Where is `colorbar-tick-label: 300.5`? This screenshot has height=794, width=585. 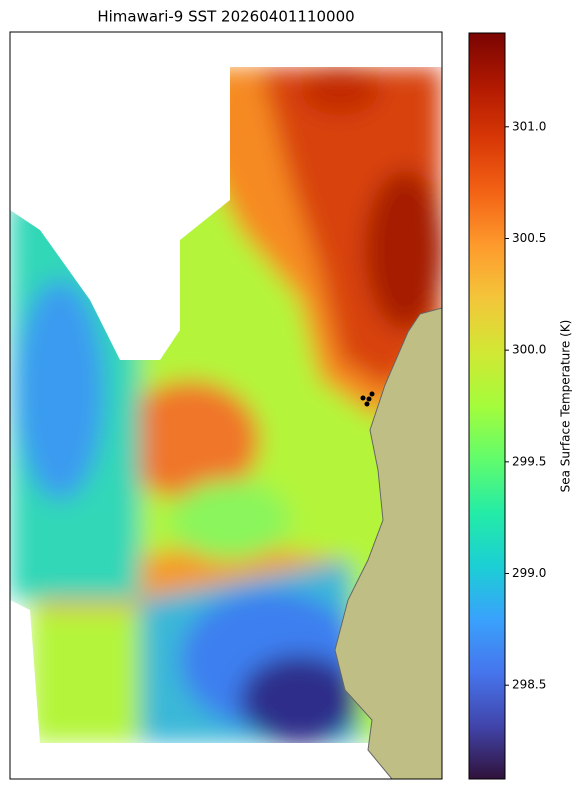 colorbar-tick-label: 300.5 is located at coordinates (529, 238).